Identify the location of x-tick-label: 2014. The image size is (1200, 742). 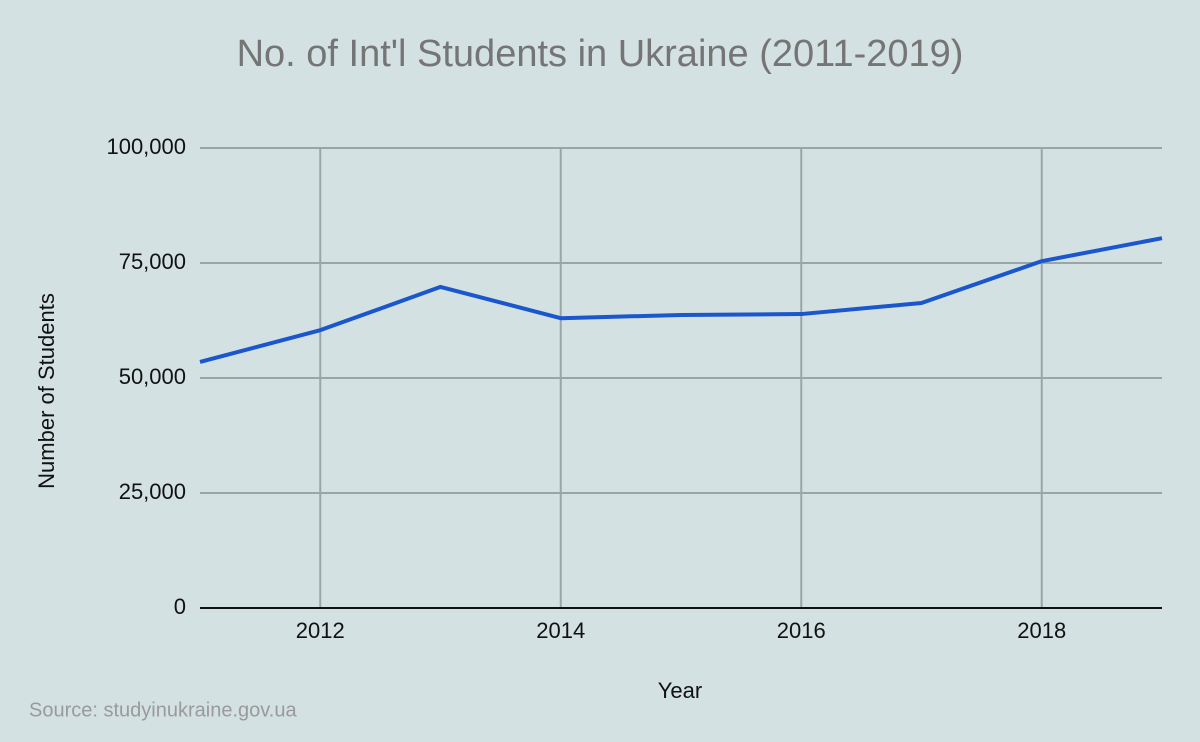
(560, 630).